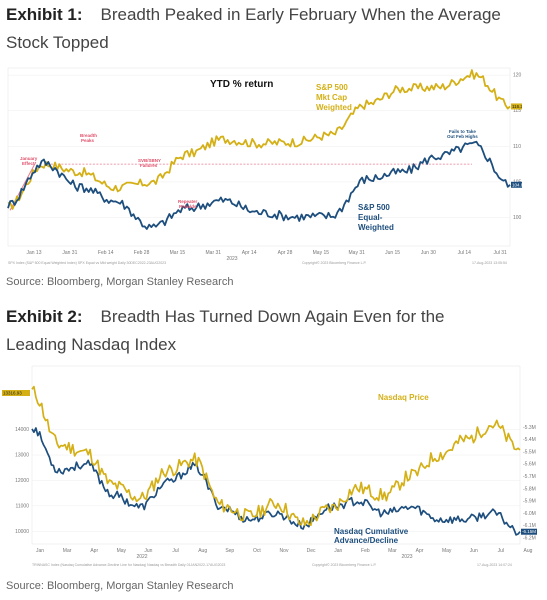  What do you see at coordinates (321, 253) in the screenshot?
I see `x-tick-label: May 15` at bounding box center [321, 253].